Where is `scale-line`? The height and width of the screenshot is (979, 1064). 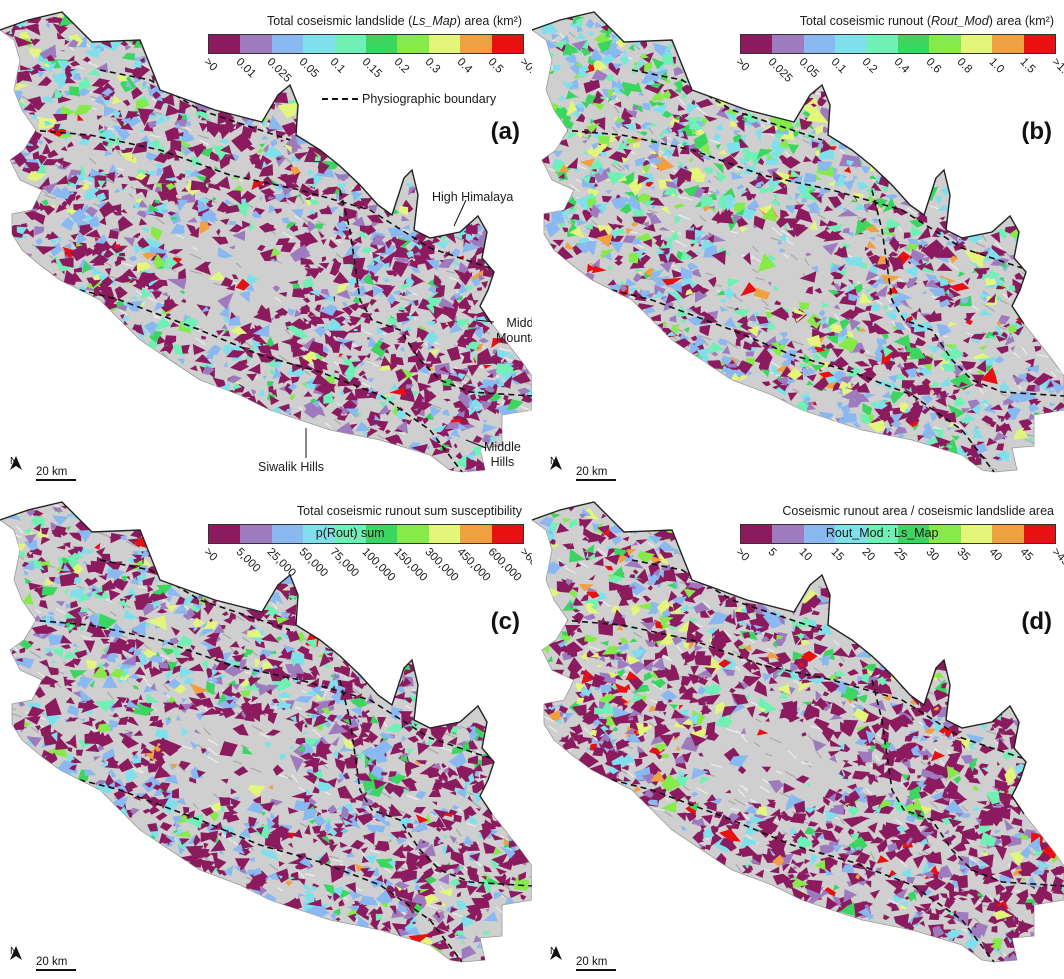
scale-line is located at coordinates (56, 480).